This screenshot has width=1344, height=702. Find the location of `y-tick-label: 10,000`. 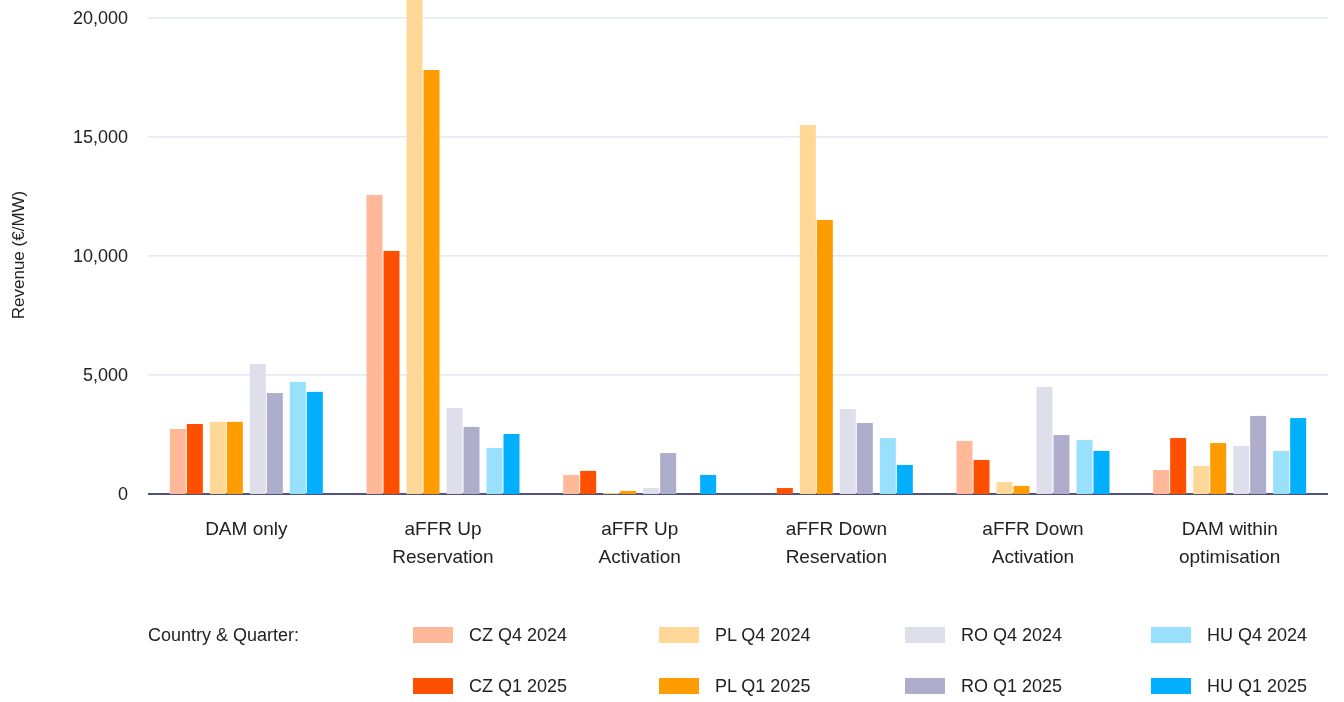

y-tick-label: 10,000 is located at coordinates (100, 256).